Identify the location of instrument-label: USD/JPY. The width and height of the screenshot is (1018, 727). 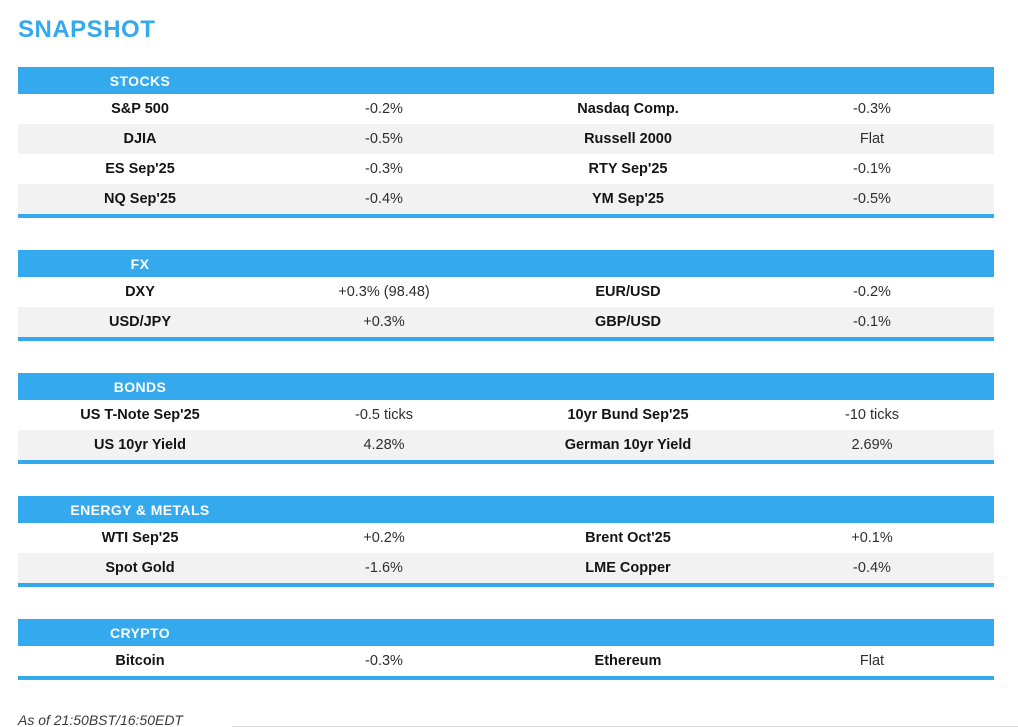
(140, 321).